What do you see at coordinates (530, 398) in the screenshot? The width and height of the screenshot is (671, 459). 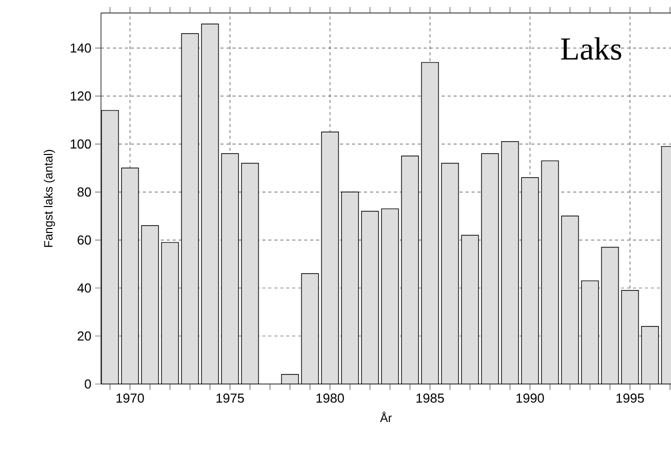 I see `x-tick-label: 1990` at bounding box center [530, 398].